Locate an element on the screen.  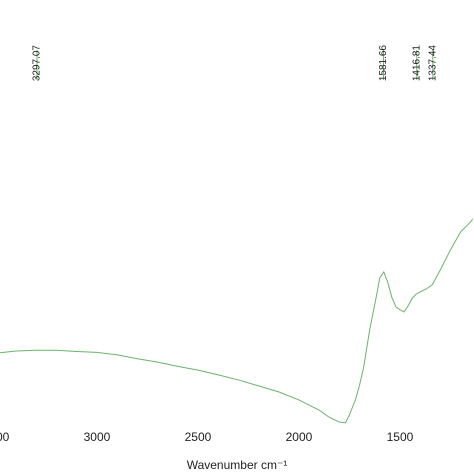
x-tick-label: 2500 is located at coordinates (198, 437).